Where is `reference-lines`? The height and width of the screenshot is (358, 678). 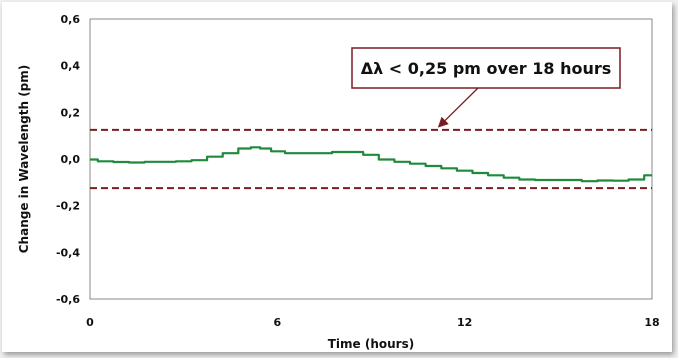
reference-lines is located at coordinates (371, 159).